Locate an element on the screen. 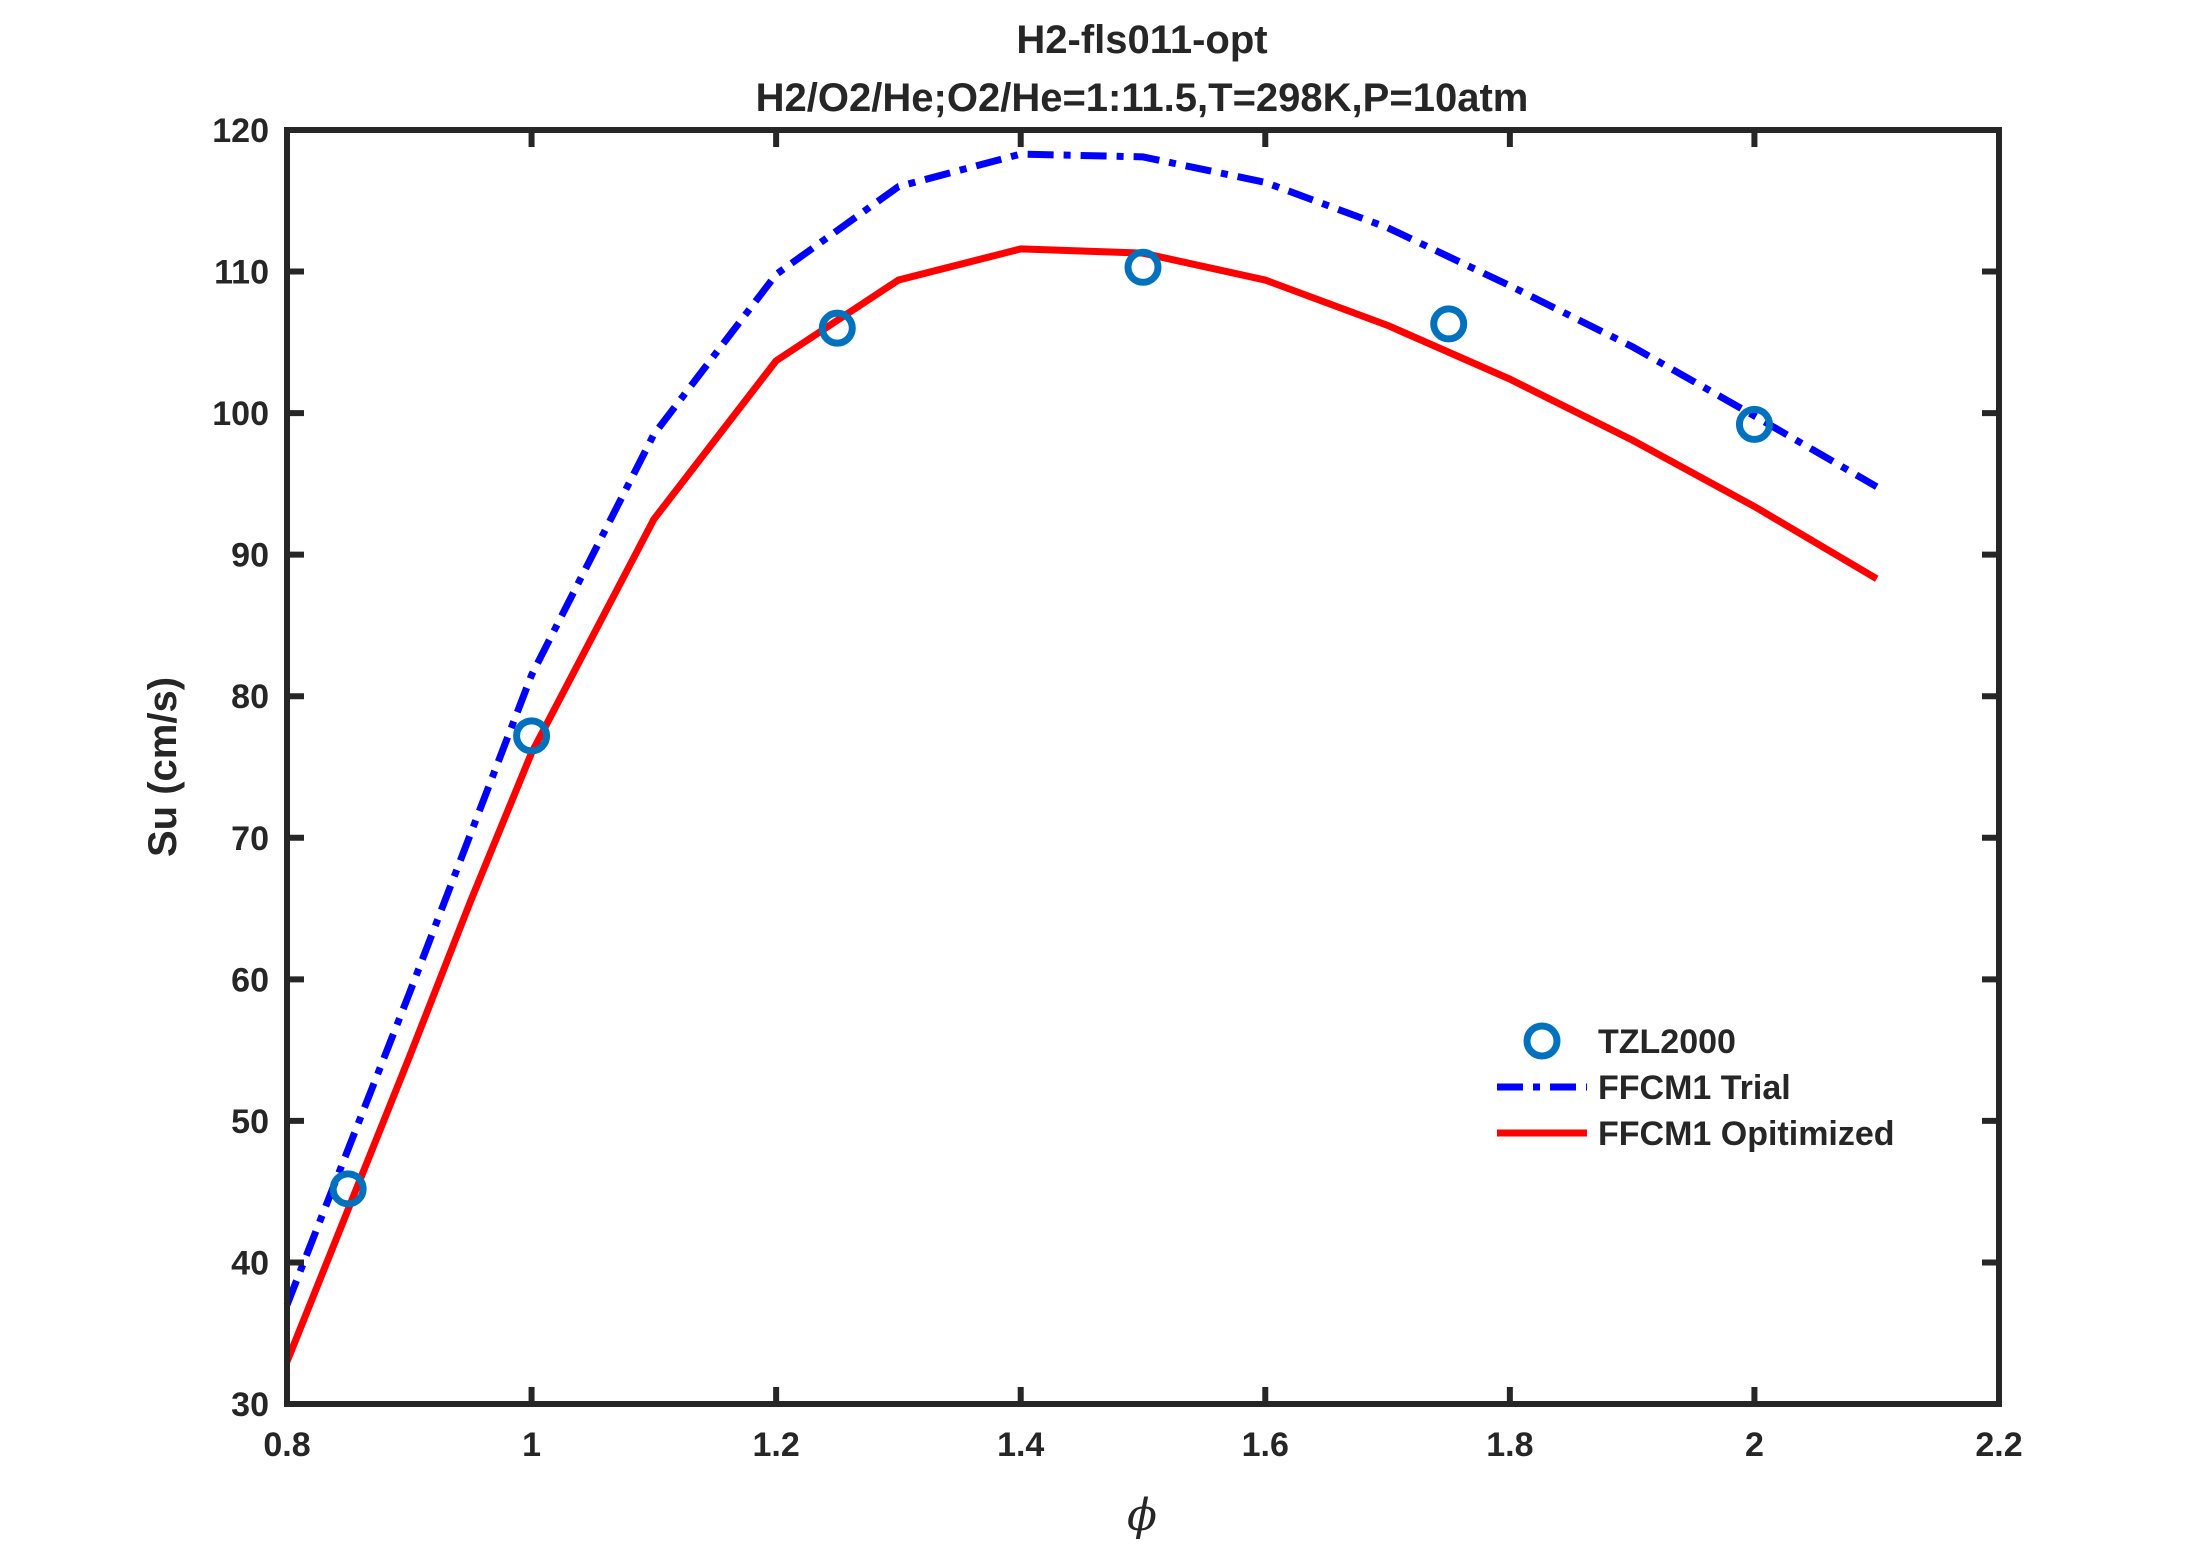 The width and height of the screenshot is (2187, 1563). y-tick-label: 110 is located at coordinates (241, 273).